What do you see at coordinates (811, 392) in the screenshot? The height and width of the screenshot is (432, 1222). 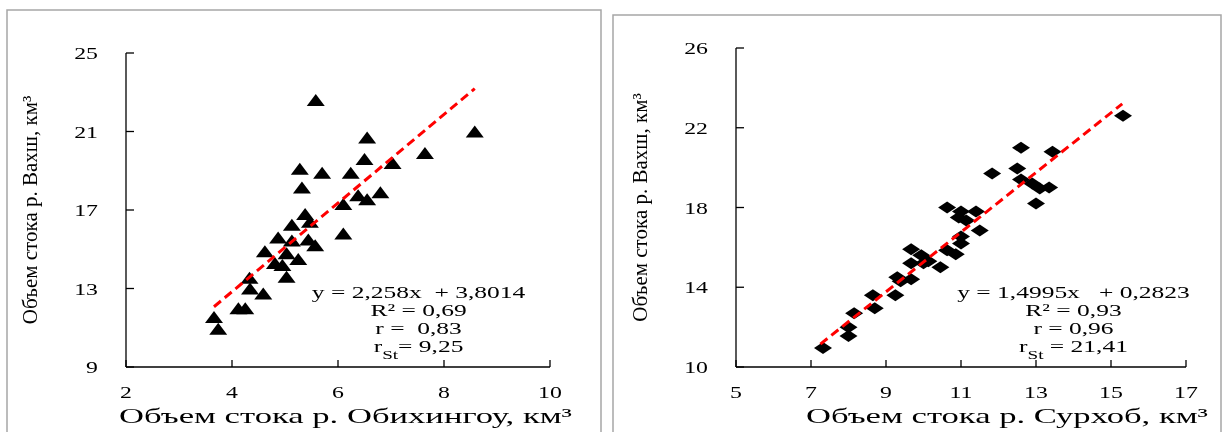 I see `x-tick-label: 7` at bounding box center [811, 392].